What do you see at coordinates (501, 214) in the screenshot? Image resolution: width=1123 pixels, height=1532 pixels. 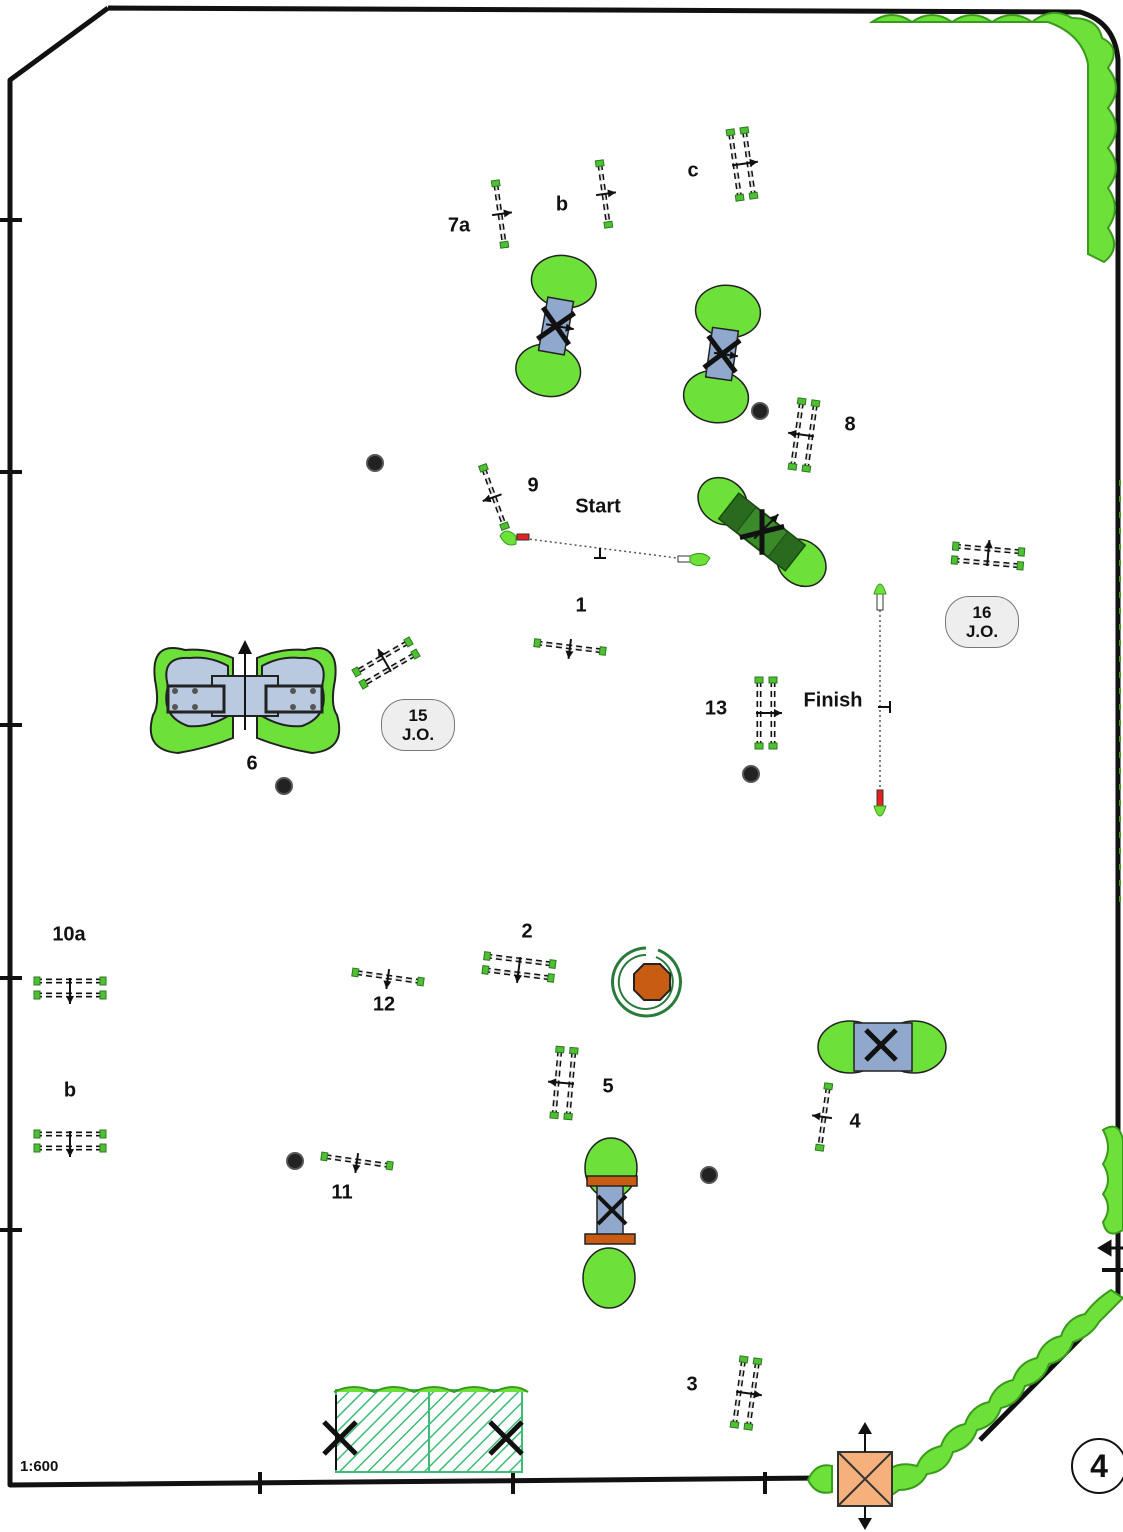 I see `fence-7a` at bounding box center [501, 214].